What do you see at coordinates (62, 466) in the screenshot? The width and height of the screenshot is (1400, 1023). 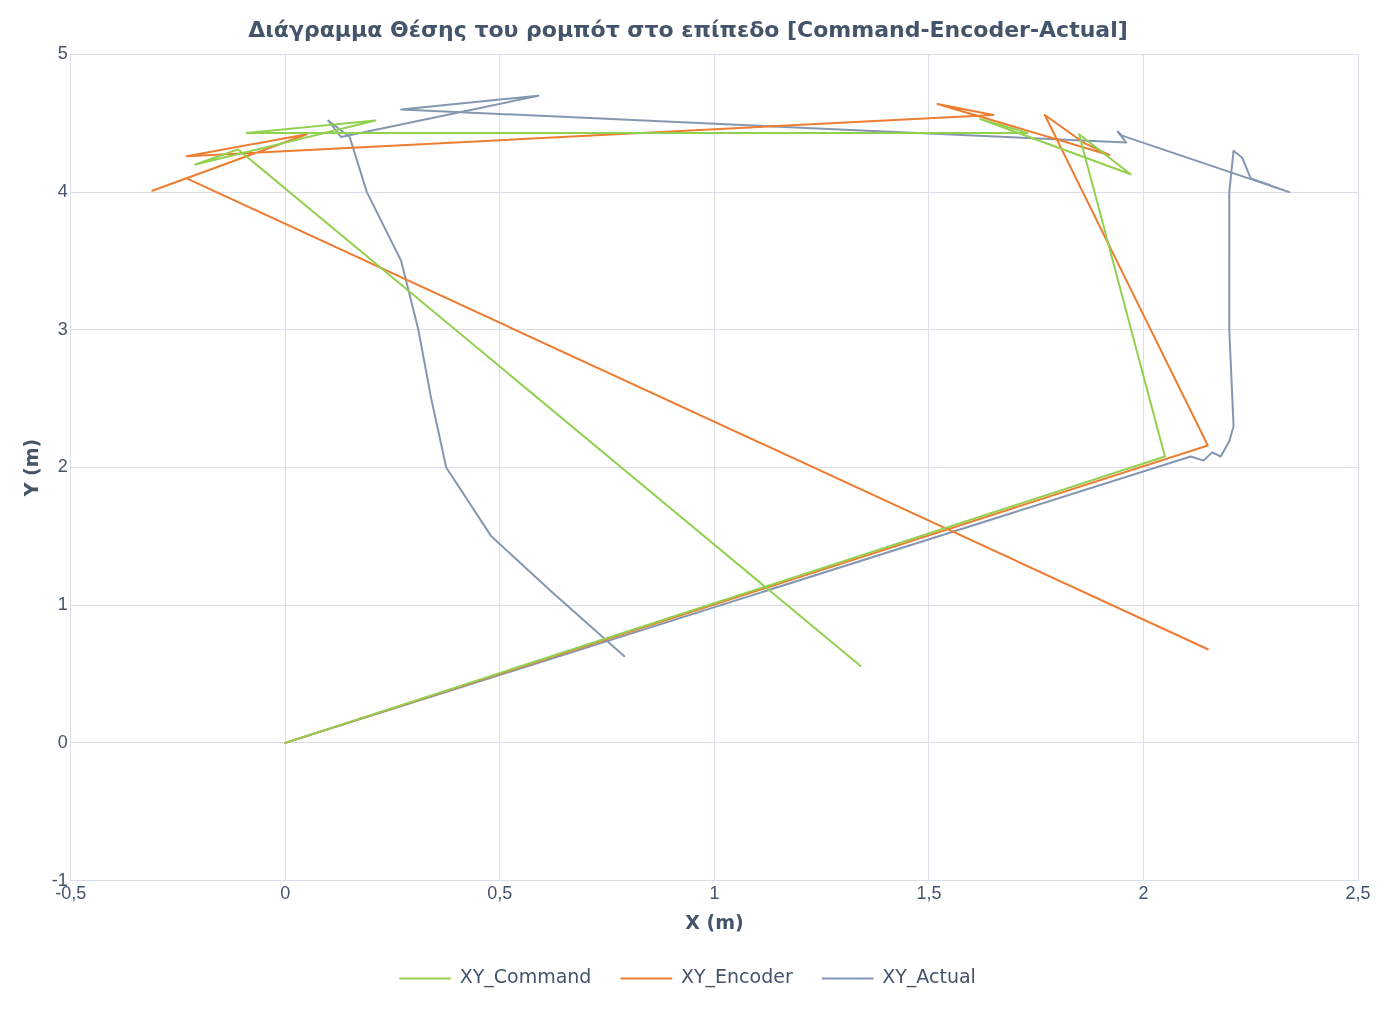 I see `y-tick-label: 2` at bounding box center [62, 466].